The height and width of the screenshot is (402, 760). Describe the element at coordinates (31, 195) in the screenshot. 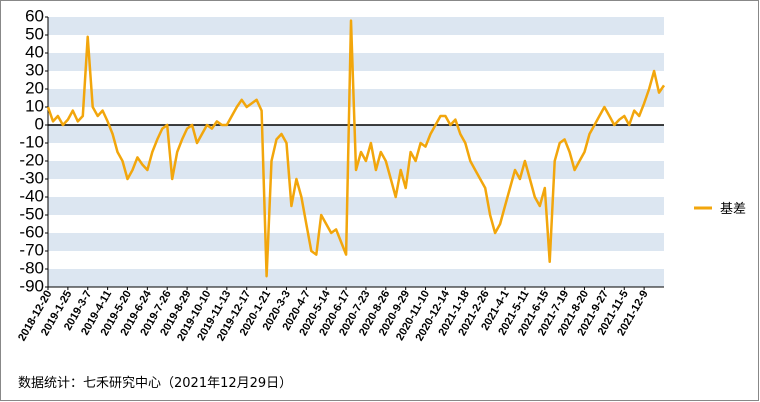

I see `y-tick-label: -40` at that location.